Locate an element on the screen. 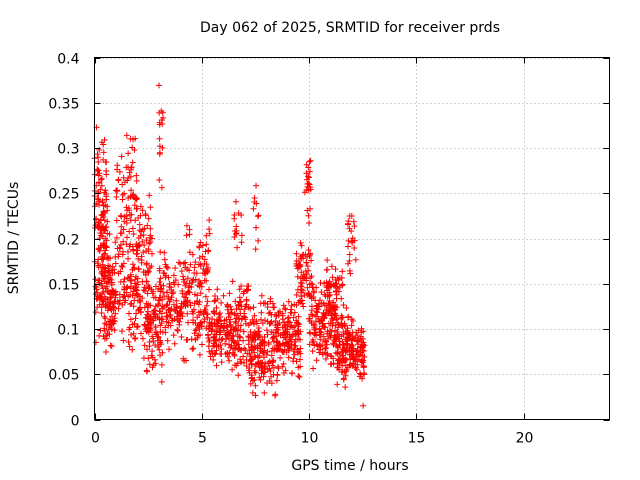 The height and width of the screenshot is (480, 640). y-tick-label: 0.2 is located at coordinates (68, 241).